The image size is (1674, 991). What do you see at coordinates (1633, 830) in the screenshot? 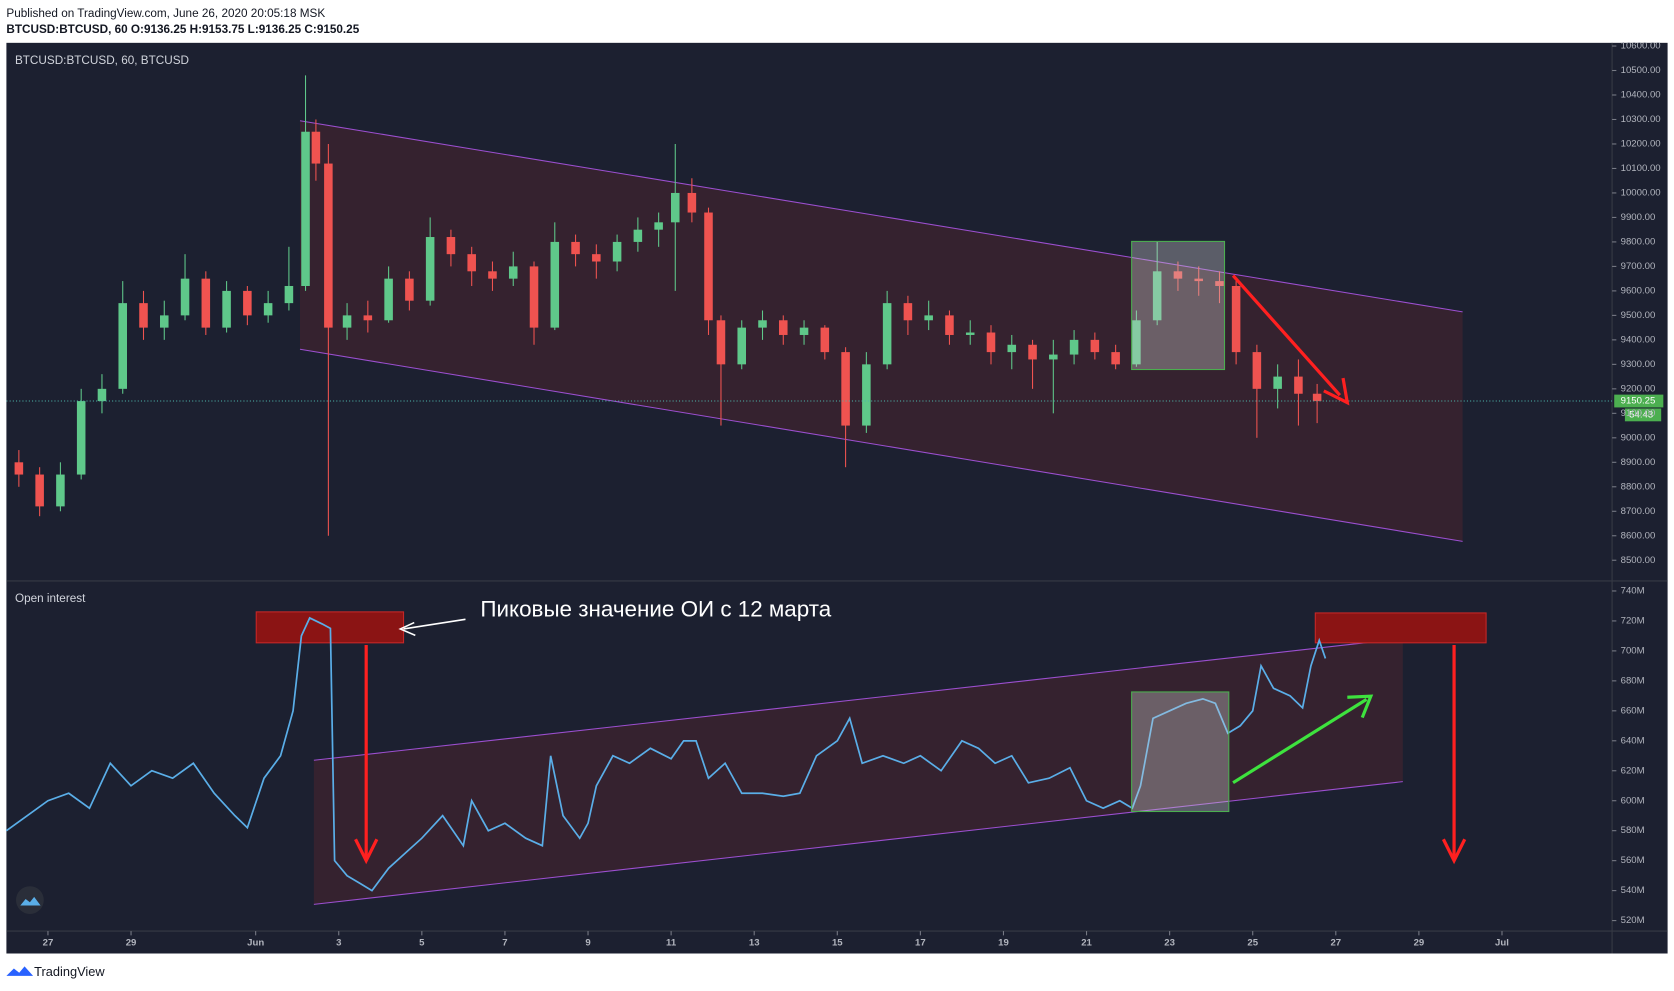
I see `y-tick-label: 580M` at bounding box center [1633, 830].